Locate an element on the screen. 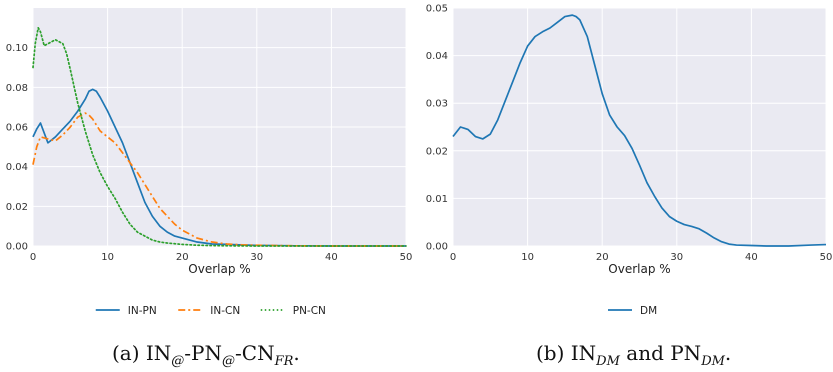 Image resolution: width=833 pixels, height=372 pixels. legend-a: IN-PN IN-CN PN-CN is located at coordinates (210, 311).